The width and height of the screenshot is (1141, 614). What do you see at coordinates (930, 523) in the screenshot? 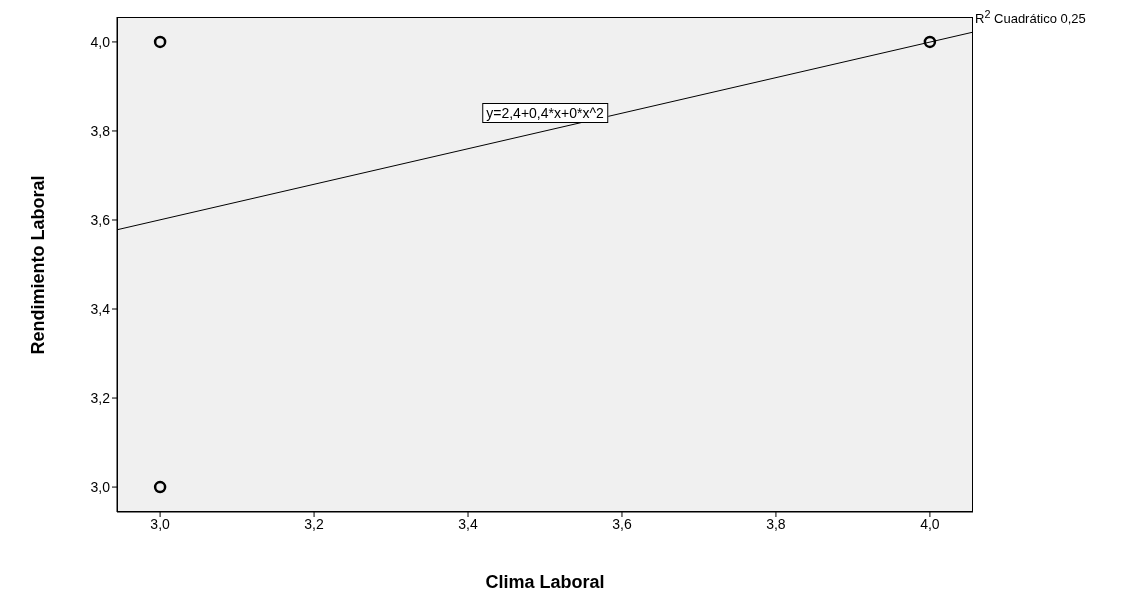
I see `x-tick-label: 4,0` at bounding box center [930, 523].